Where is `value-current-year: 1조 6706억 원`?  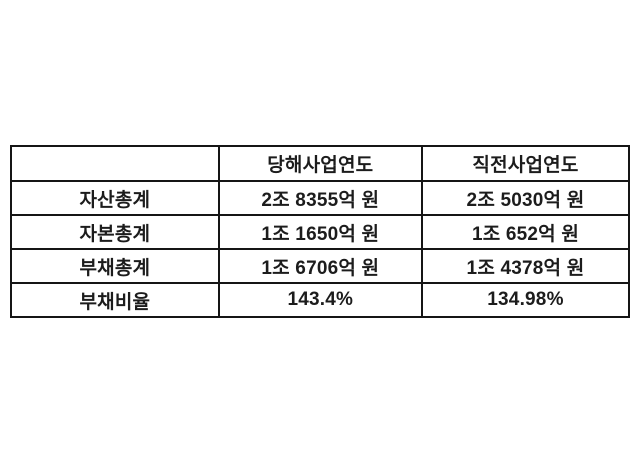
value-current-year: 1조 6706억 원 is located at coordinates (320, 266).